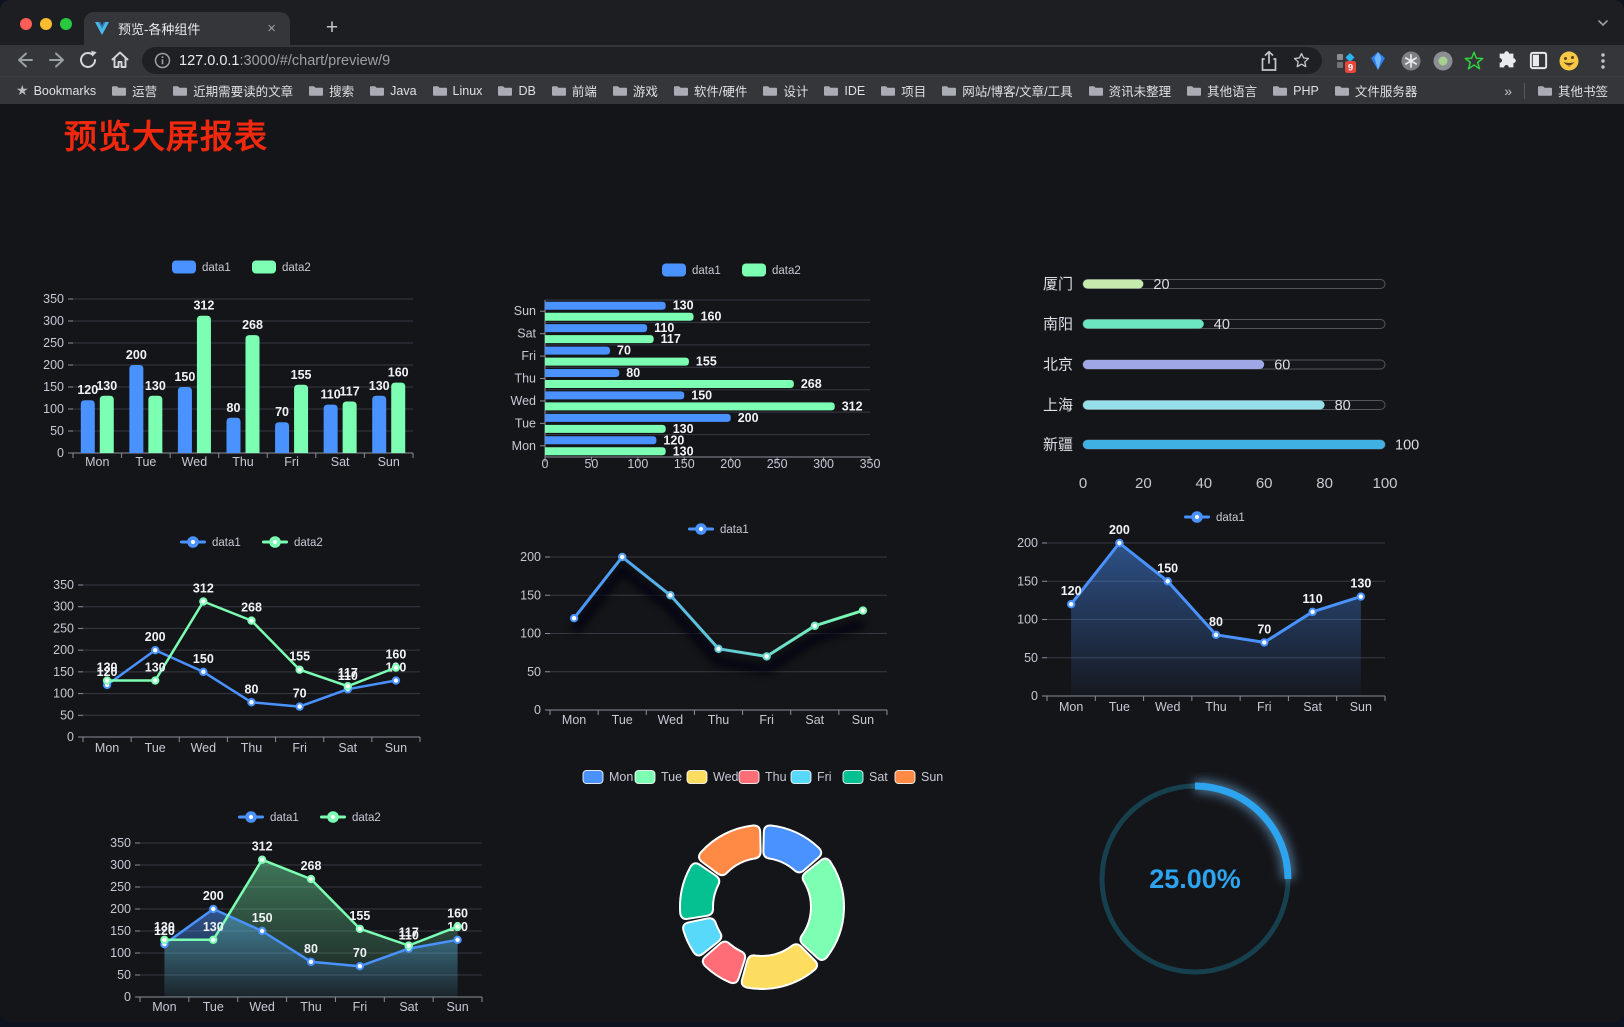  What do you see at coordinates (243, 92) in the screenshot?
I see `bookmark-label: 近期需要读的文章` at bounding box center [243, 92].